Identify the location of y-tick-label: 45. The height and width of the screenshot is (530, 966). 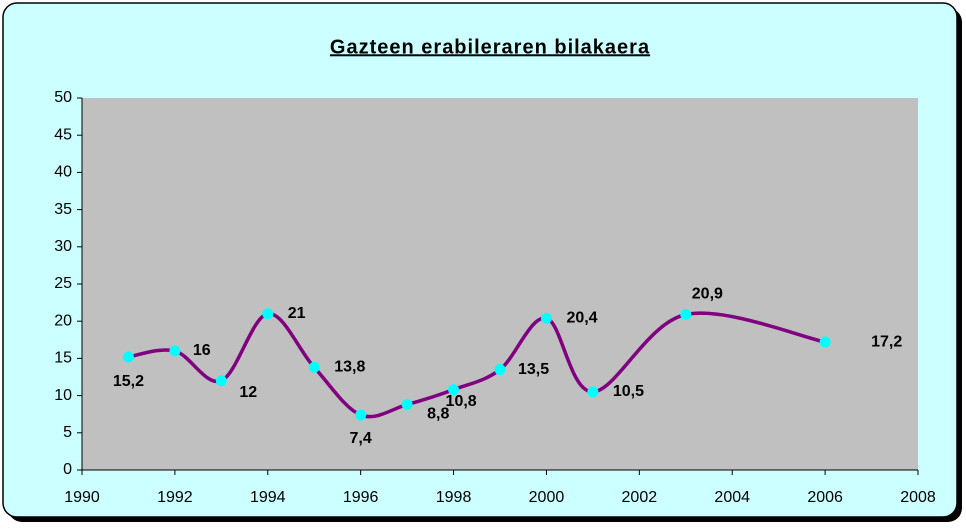
(63, 134).